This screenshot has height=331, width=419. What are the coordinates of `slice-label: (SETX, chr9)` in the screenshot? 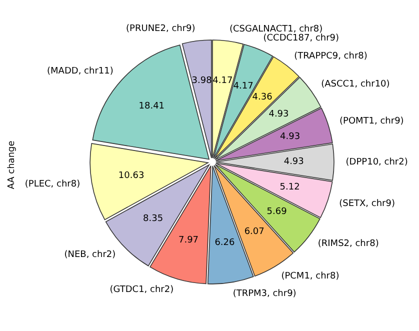 It's located at (367, 203).